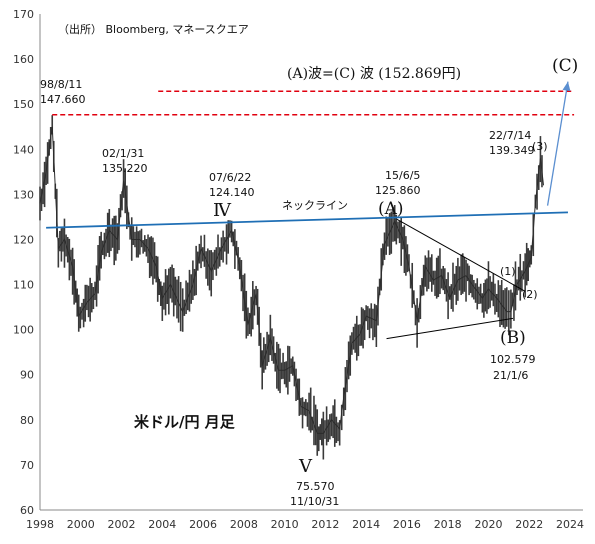 The width and height of the screenshot is (595, 544). What do you see at coordinates (325, 524) in the screenshot?
I see `x-tick-label: 2012` at bounding box center [325, 524].